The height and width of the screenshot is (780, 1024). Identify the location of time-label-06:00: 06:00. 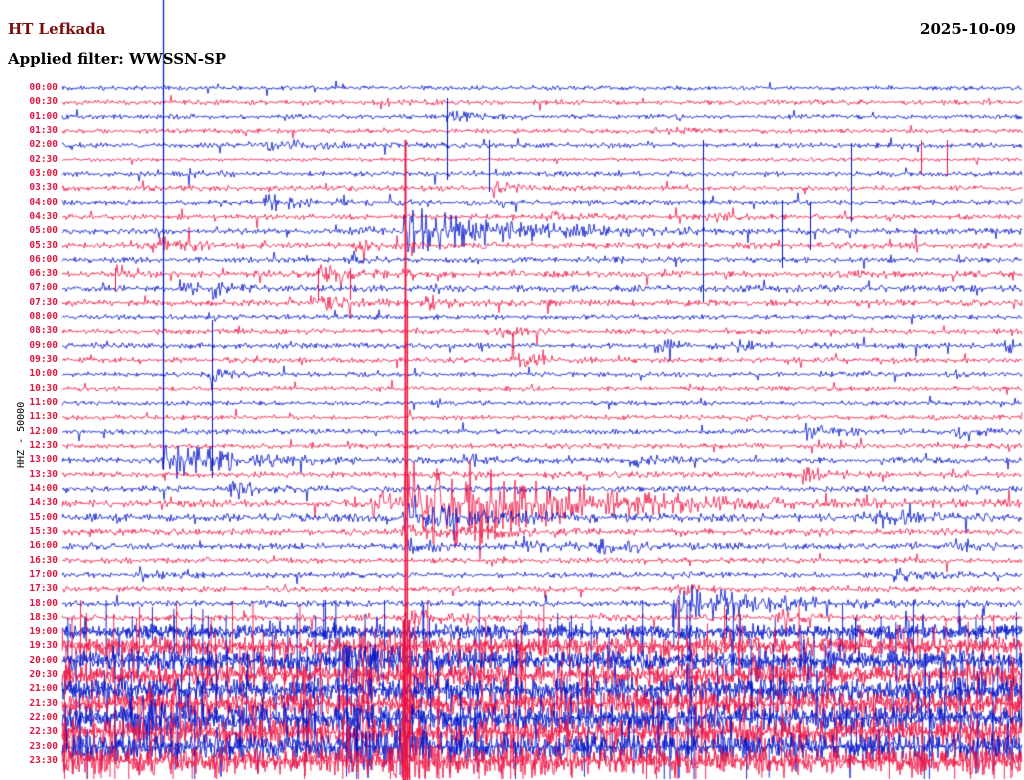
(43, 259).